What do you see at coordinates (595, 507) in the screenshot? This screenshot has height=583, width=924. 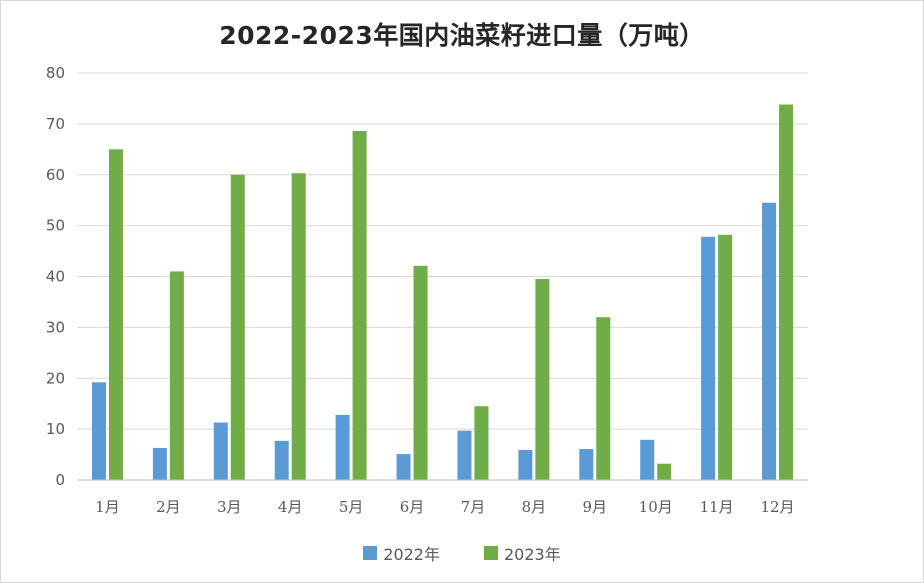 I see `x-tick-label: 9月` at bounding box center [595, 507].